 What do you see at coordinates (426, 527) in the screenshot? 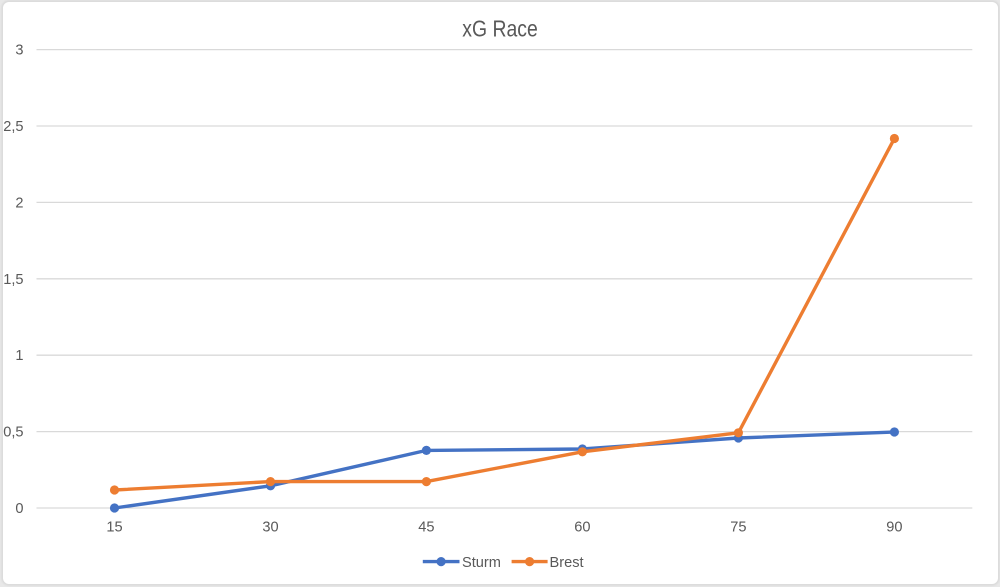
I see `svg-text: 45` at bounding box center [426, 527].